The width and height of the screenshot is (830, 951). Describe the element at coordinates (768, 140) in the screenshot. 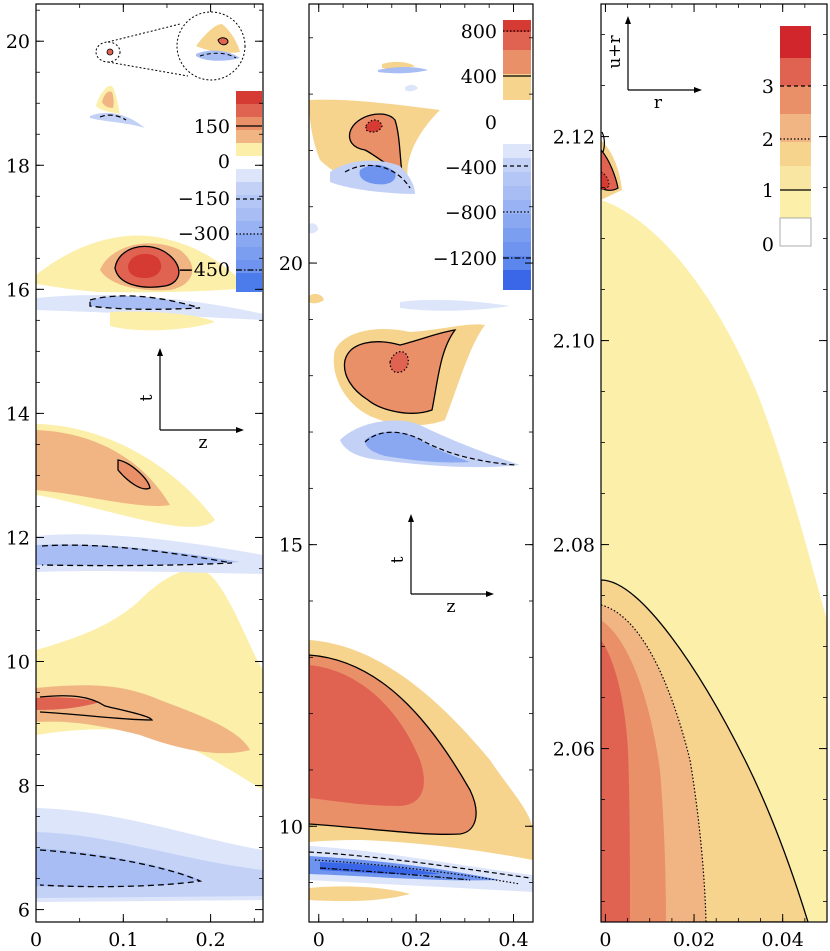

I see `panel-c-cb-label-2: 2` at that location.